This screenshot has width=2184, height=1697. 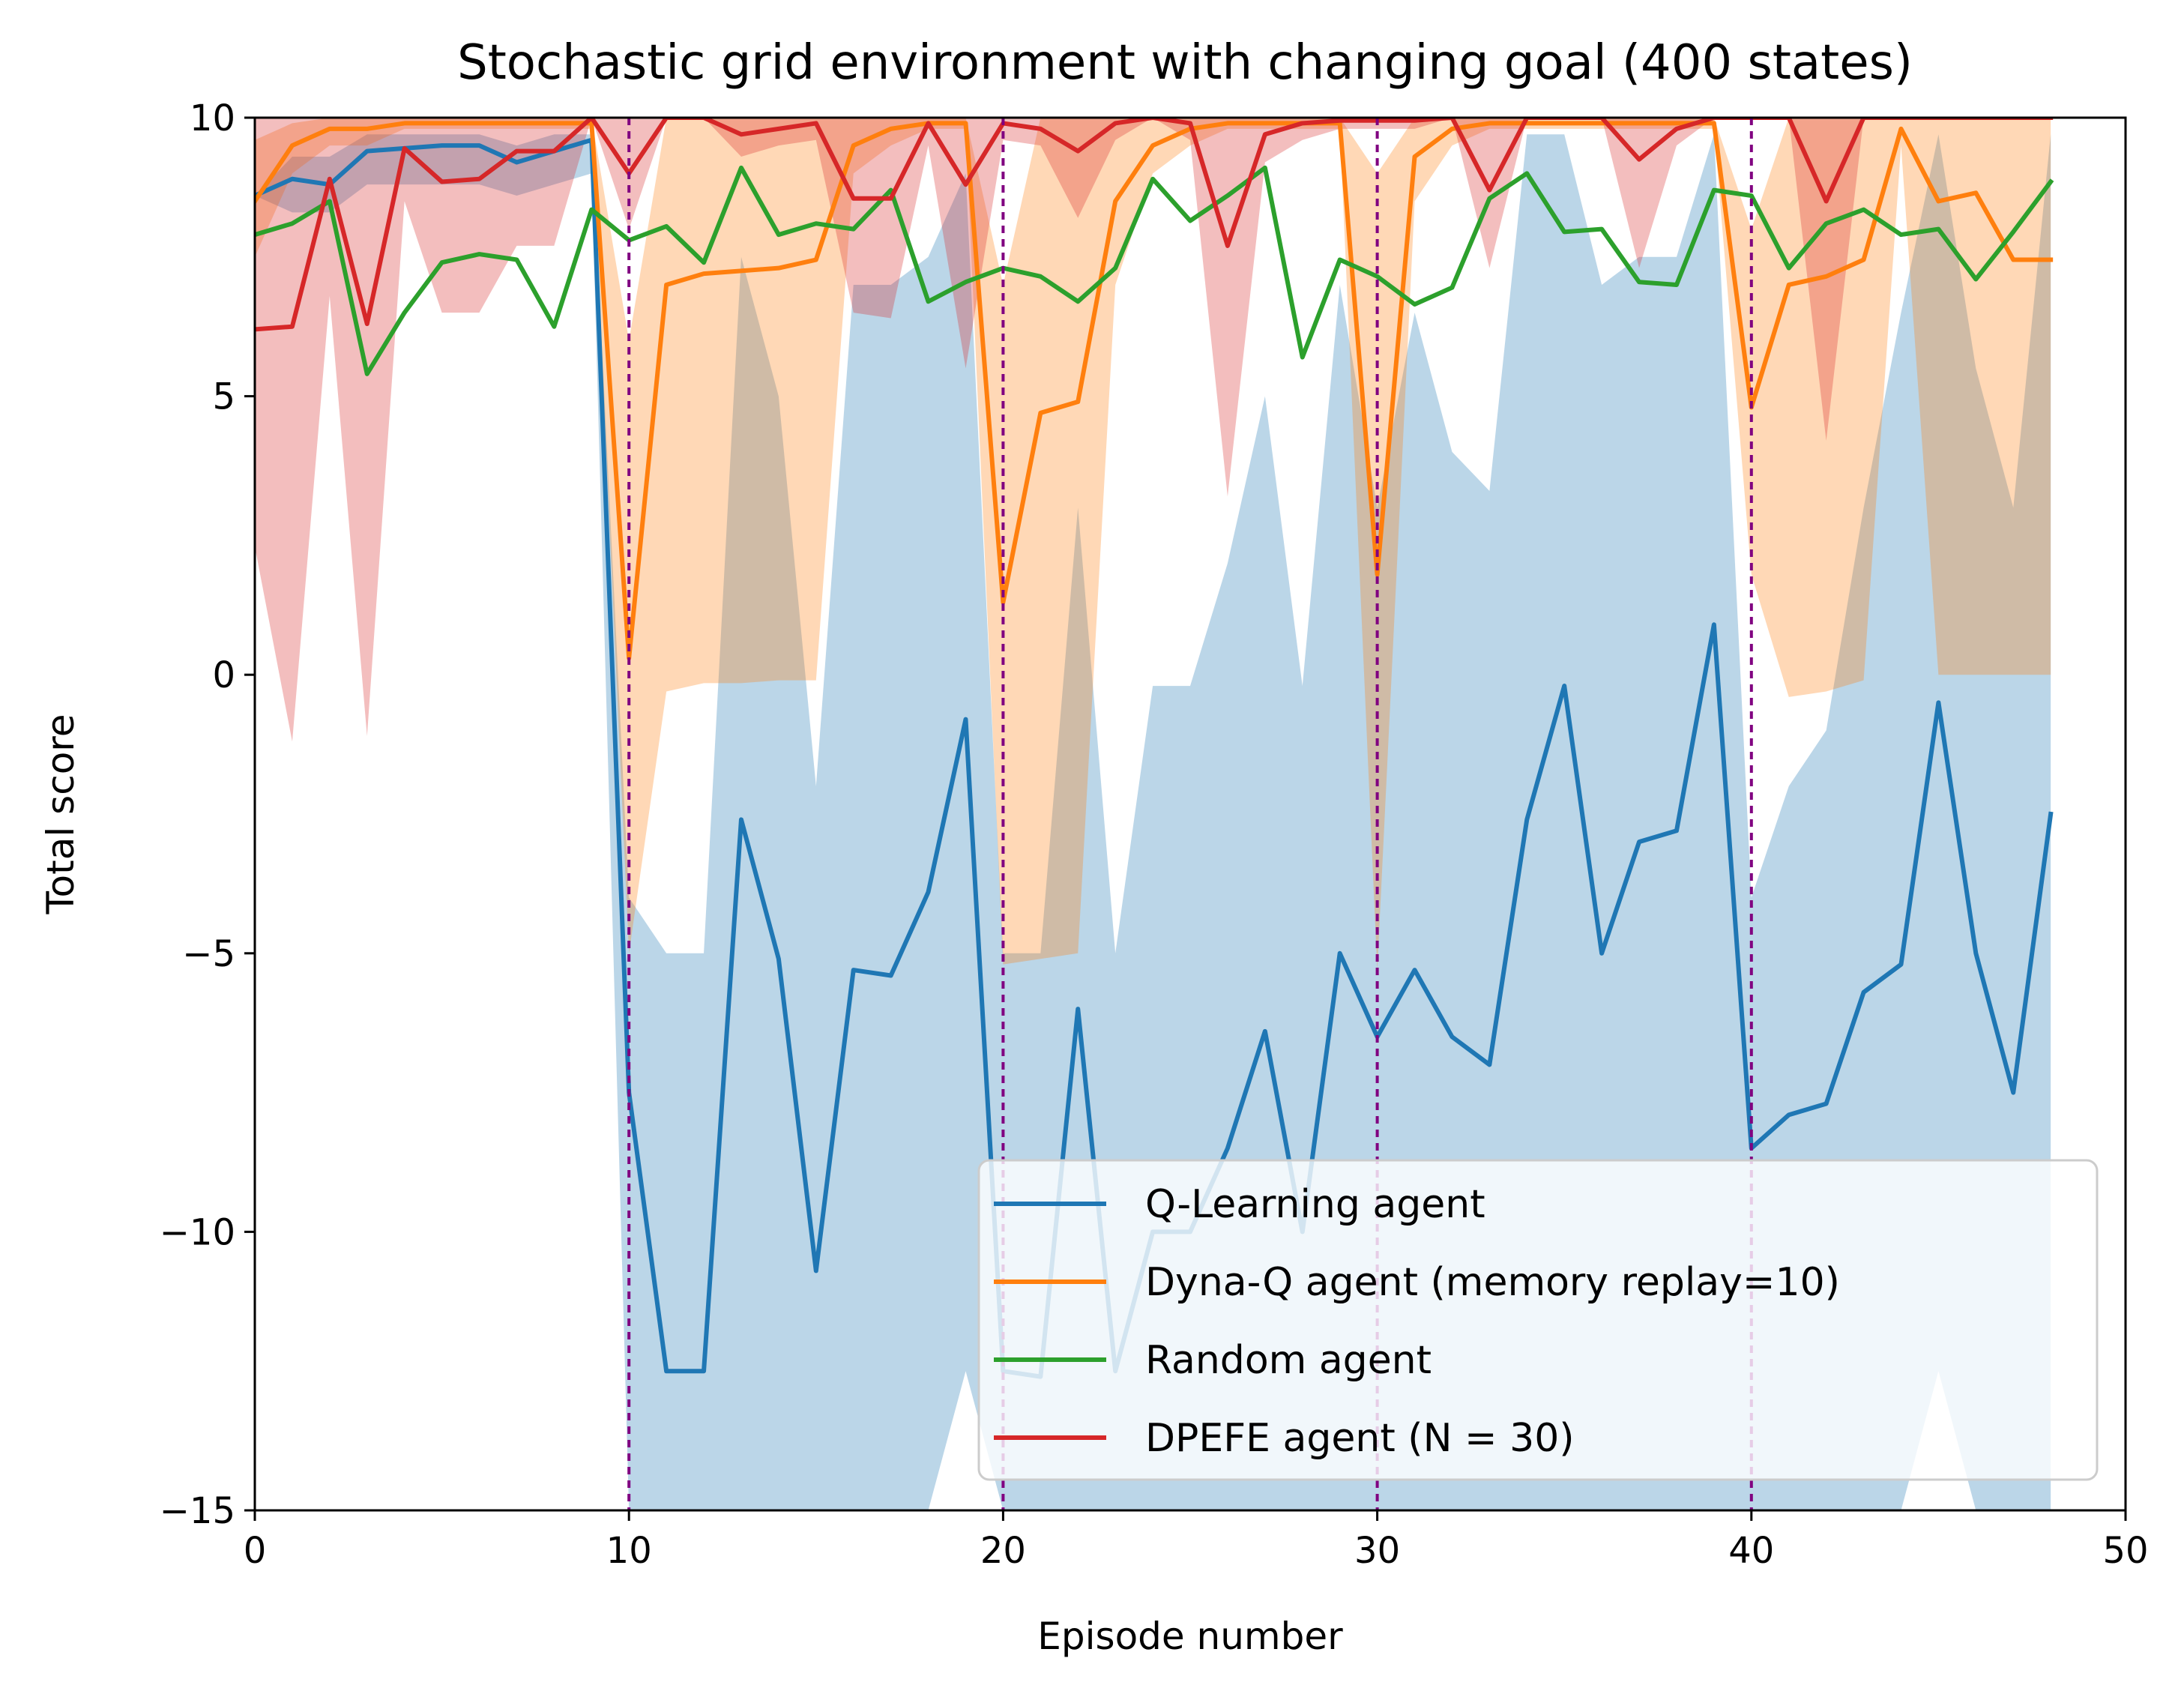 What do you see at coordinates (1751, 1551) in the screenshot?
I see `x-tick-label: 40` at bounding box center [1751, 1551].